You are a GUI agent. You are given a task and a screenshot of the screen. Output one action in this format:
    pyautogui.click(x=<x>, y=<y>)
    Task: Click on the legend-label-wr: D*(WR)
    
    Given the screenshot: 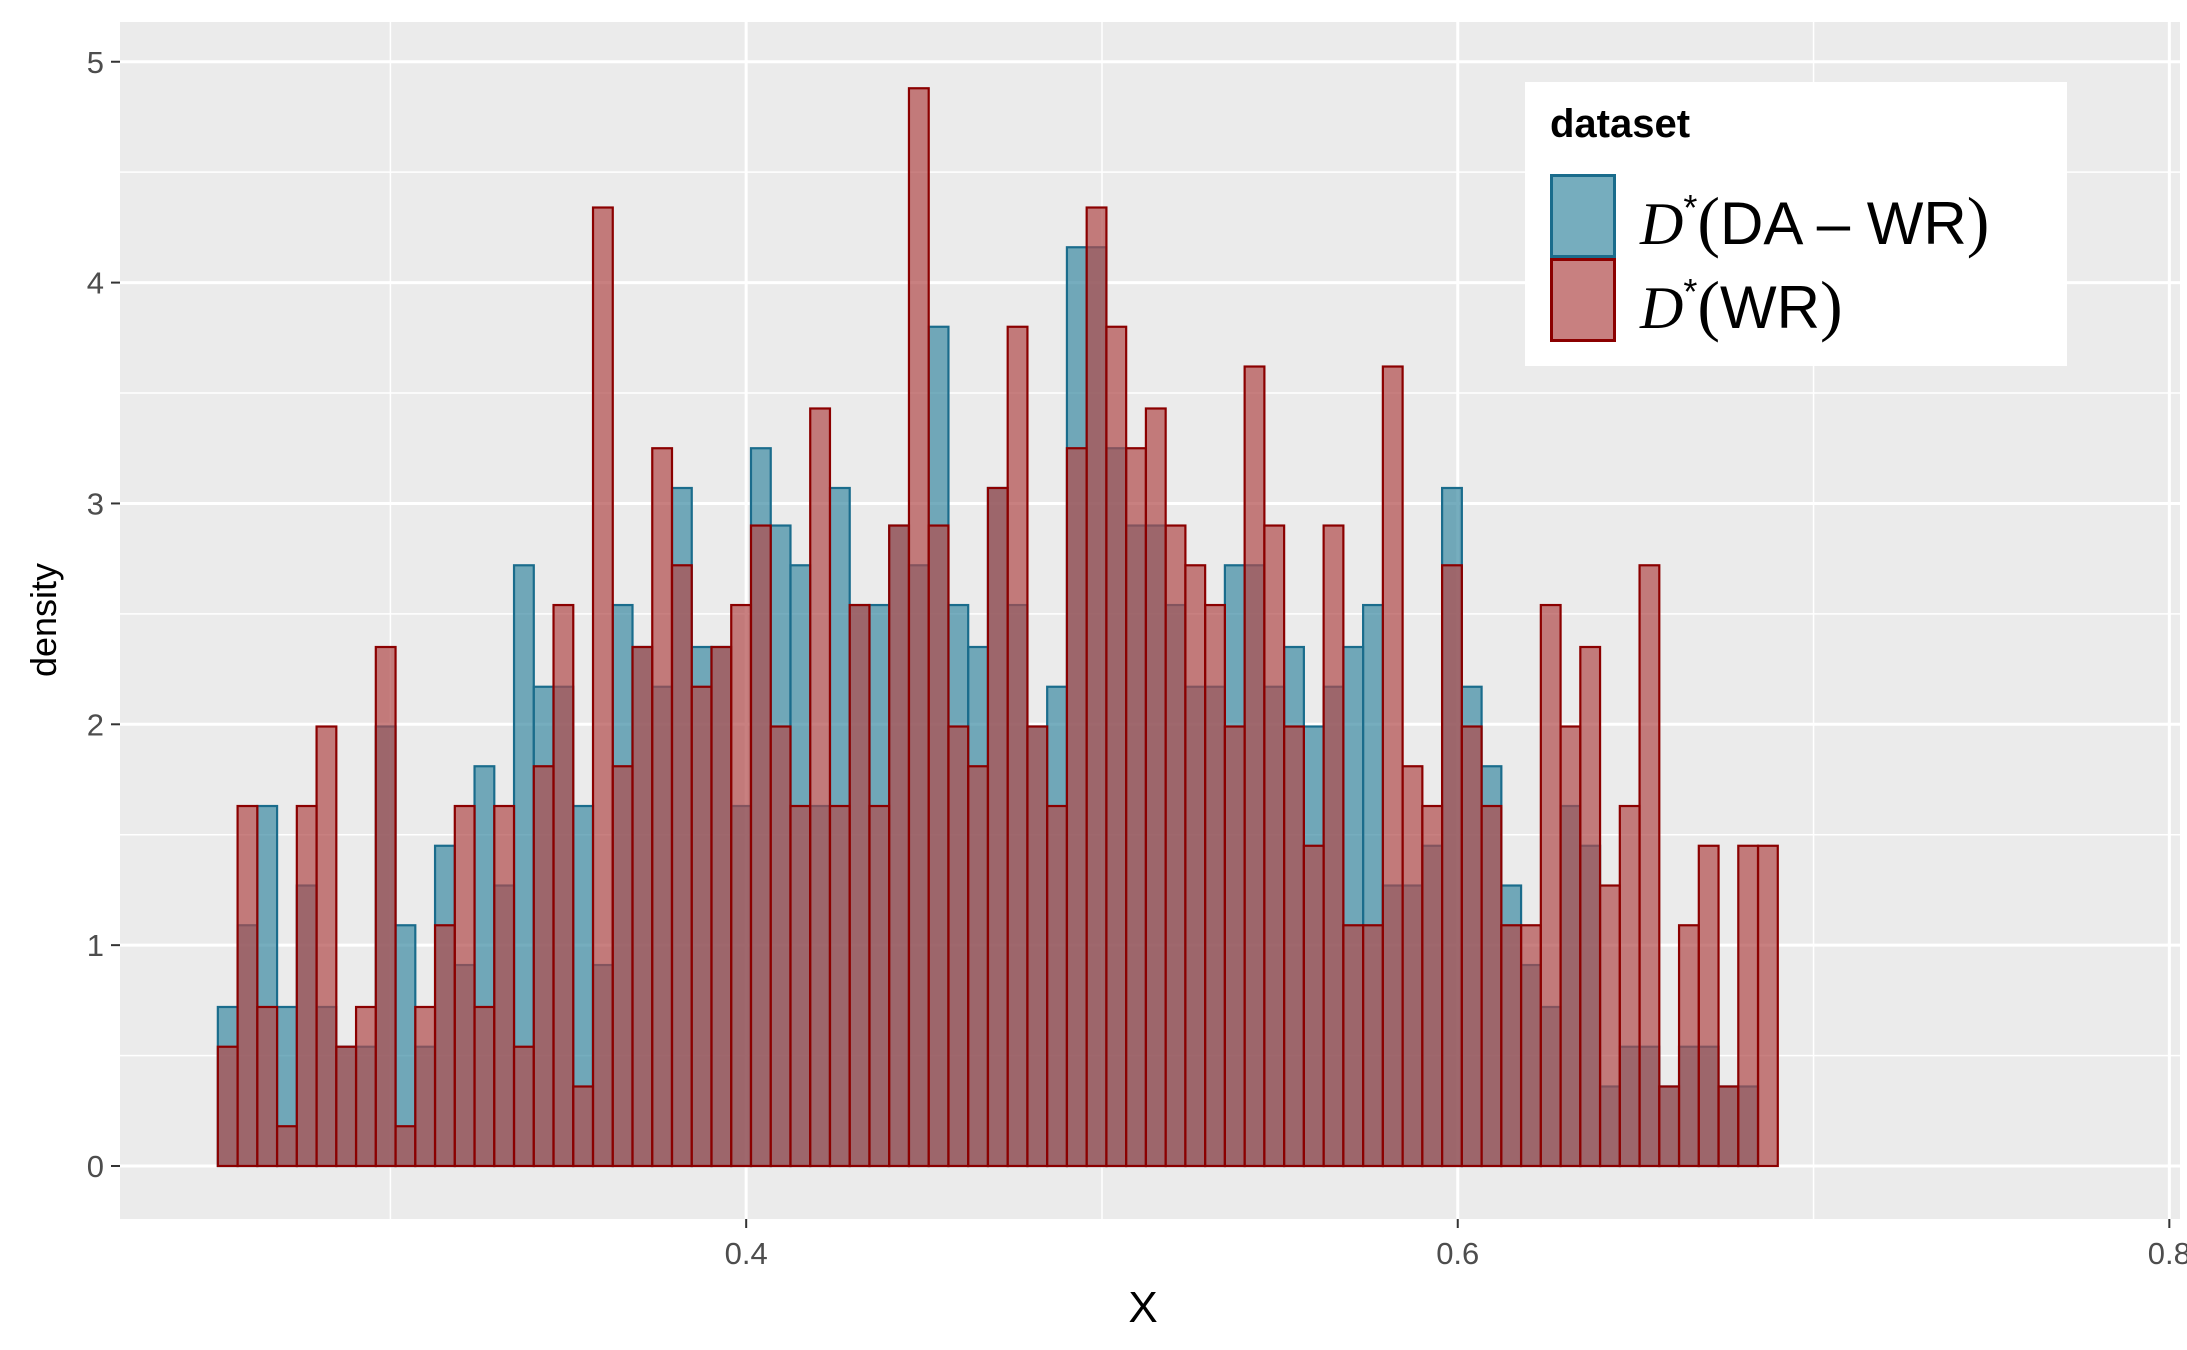 What is the action you would take?
    pyautogui.click(x=1741, y=305)
    